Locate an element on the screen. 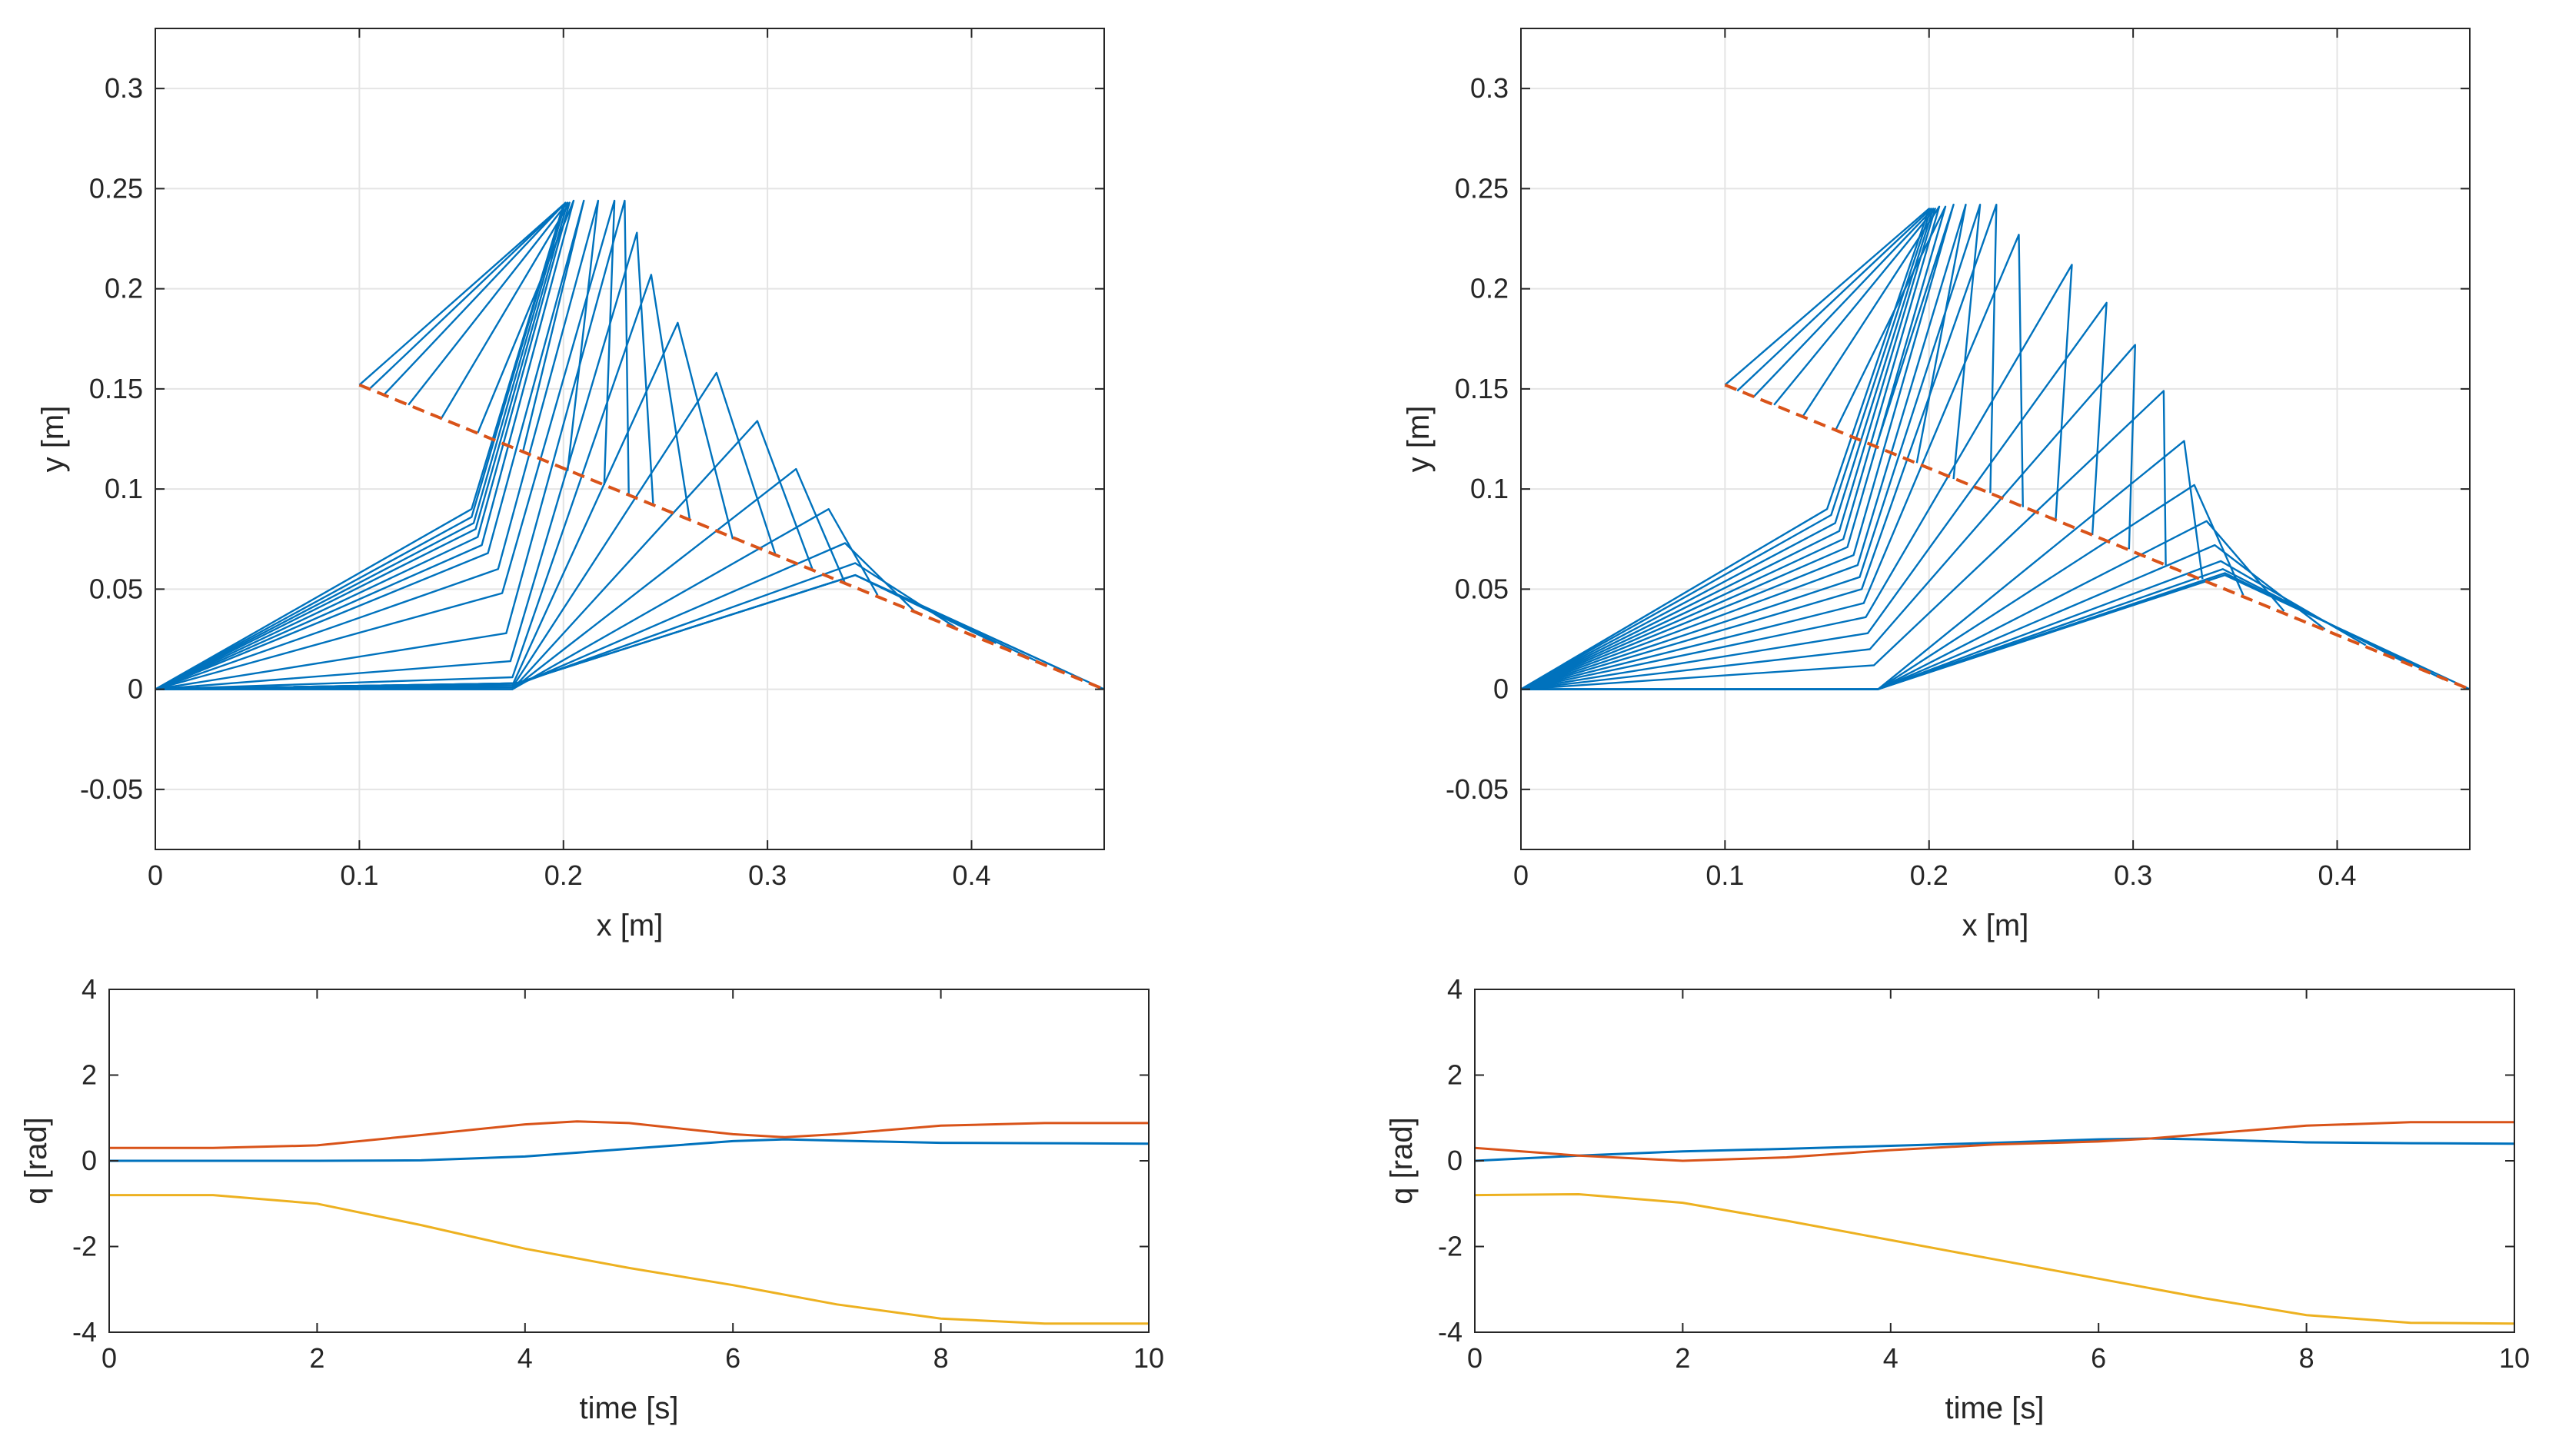  end-effector-path is located at coordinates (2097, 537).